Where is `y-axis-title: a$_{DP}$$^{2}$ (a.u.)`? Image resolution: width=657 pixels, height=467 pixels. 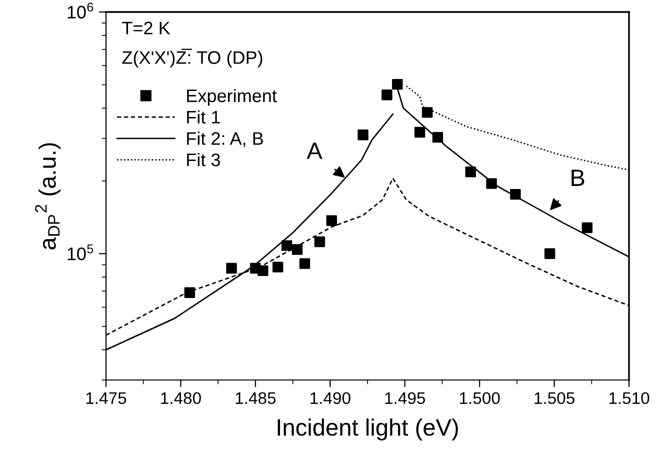 y-axis-title: a$_{DP}$$^{2}$ (a.u.) is located at coordinates (48, 196).